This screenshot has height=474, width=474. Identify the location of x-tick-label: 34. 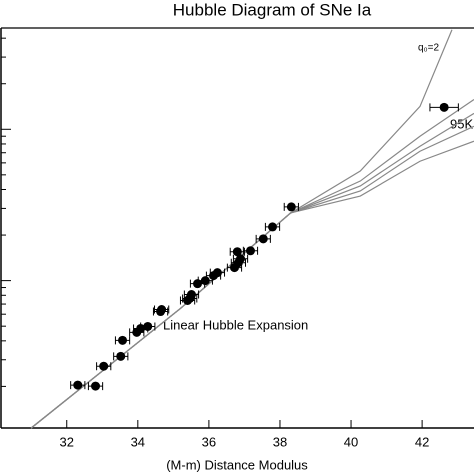
(138, 441).